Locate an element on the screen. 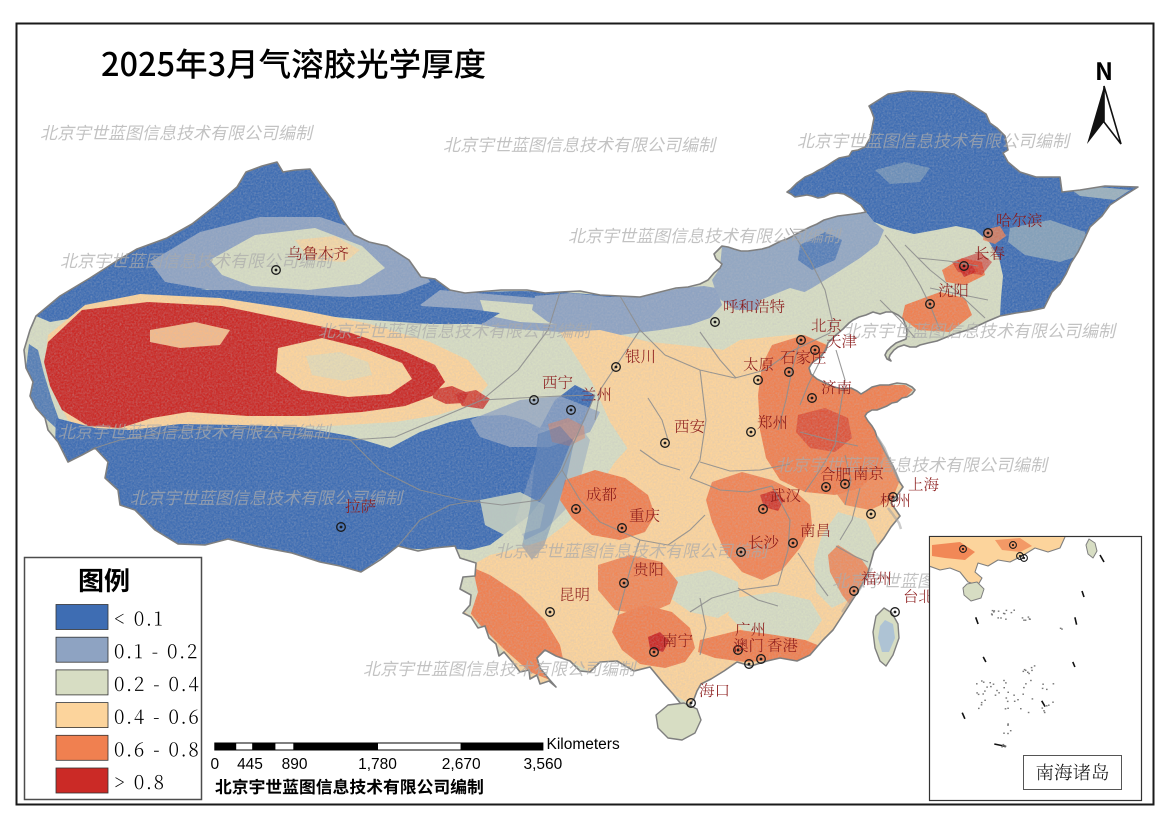  svg-text: 3,560 is located at coordinates (543, 764).